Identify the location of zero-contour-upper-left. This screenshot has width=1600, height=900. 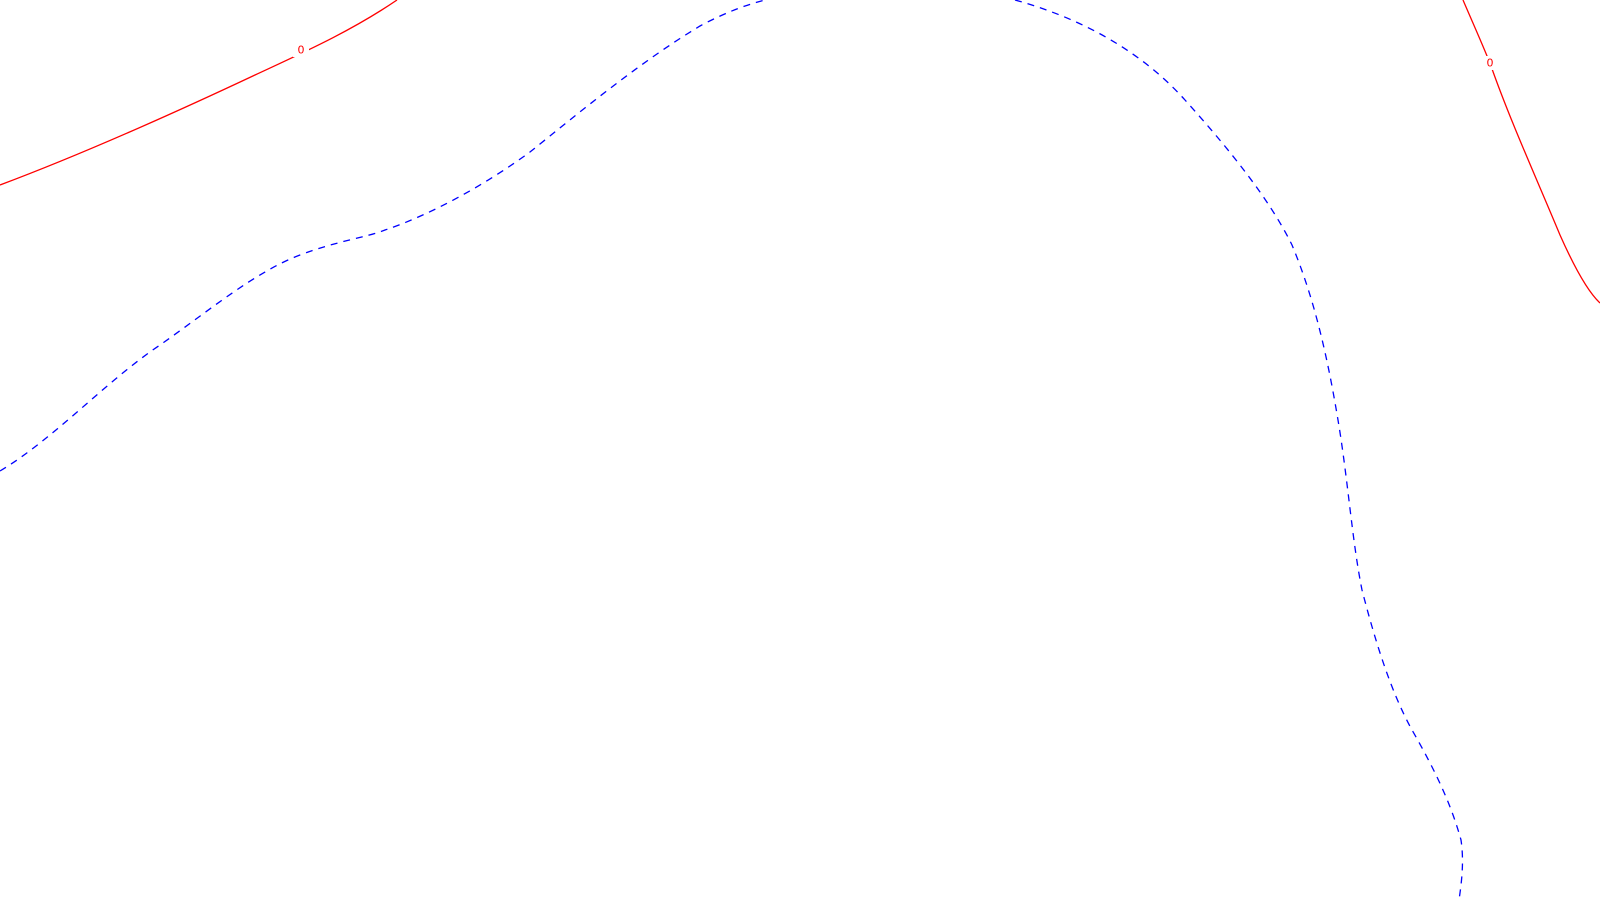
(199, 93).